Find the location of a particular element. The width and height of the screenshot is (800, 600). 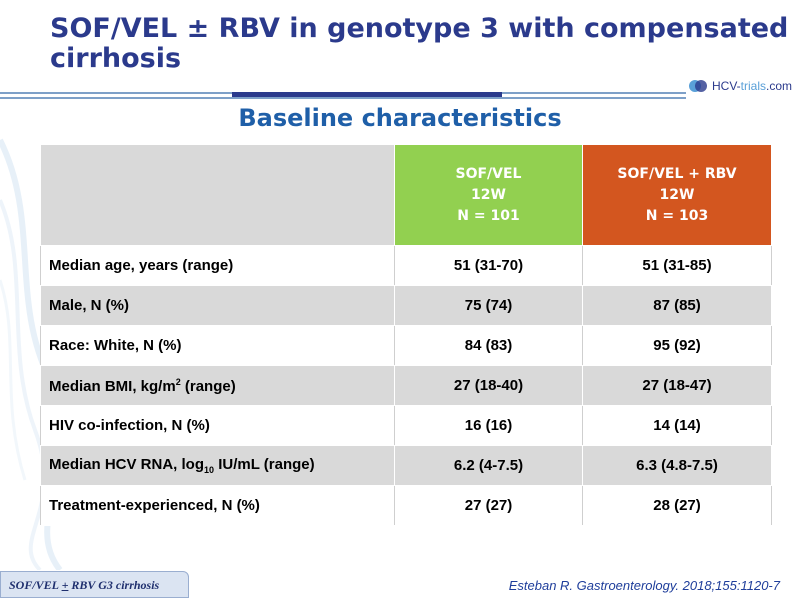

hcv-trials-logo: HCV-trials.com is located at coordinates (740, 86).